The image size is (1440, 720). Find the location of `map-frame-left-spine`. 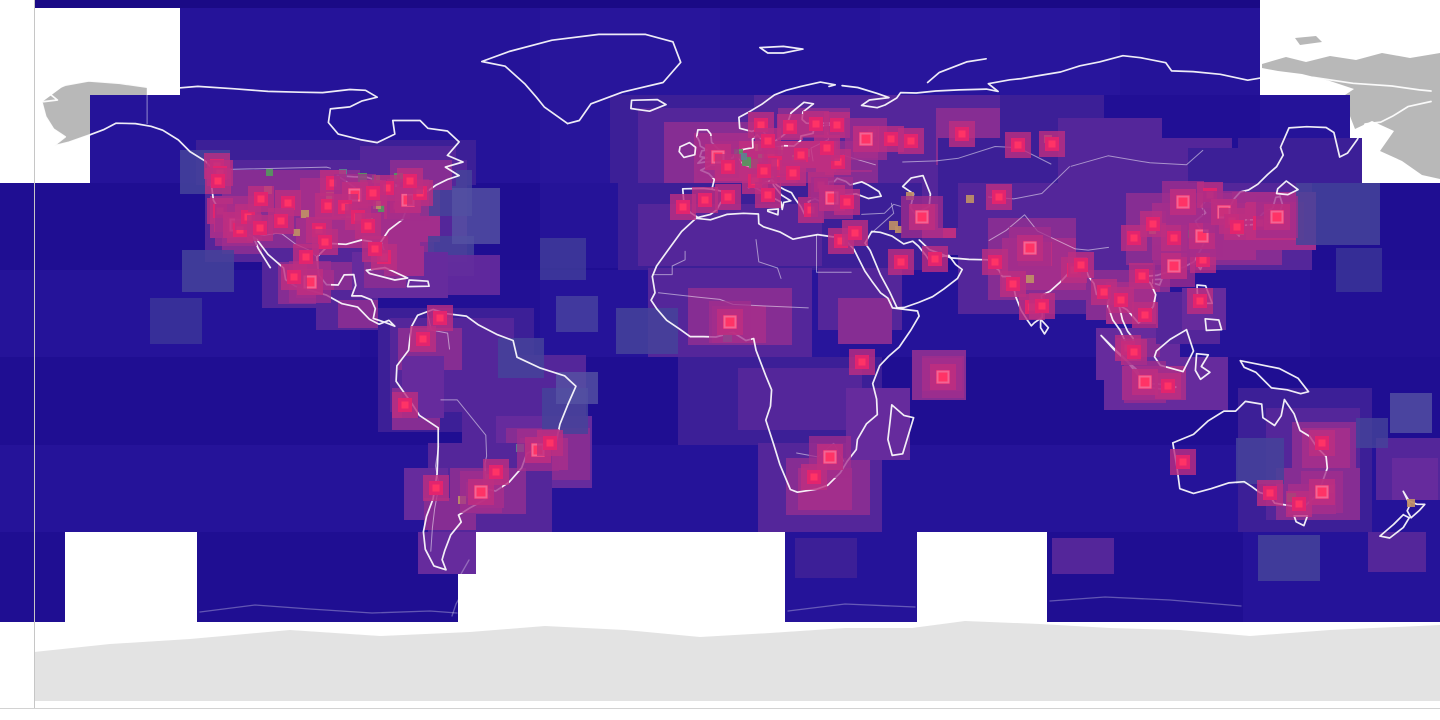

map-frame-left-spine is located at coordinates (34, 354).